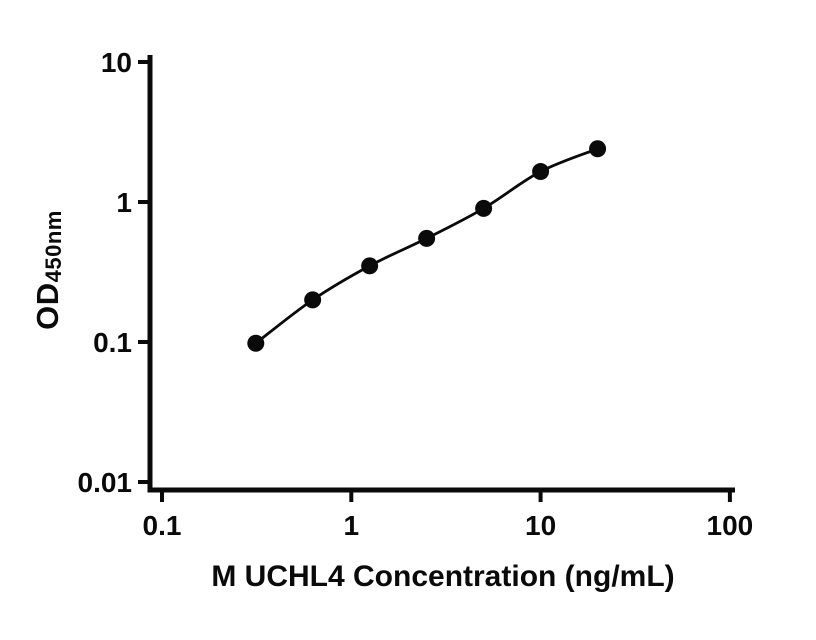  What do you see at coordinates (540, 525) in the screenshot?
I see `x-axis-tick-label: 10` at bounding box center [540, 525].